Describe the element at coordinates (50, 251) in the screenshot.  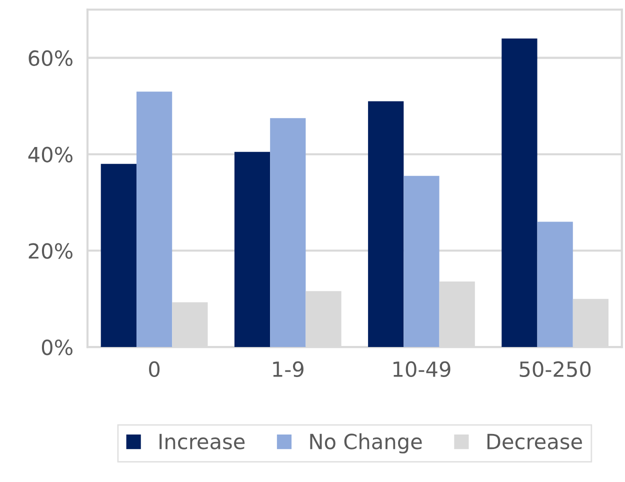
I see `y-tick-label: 20%` at that location.